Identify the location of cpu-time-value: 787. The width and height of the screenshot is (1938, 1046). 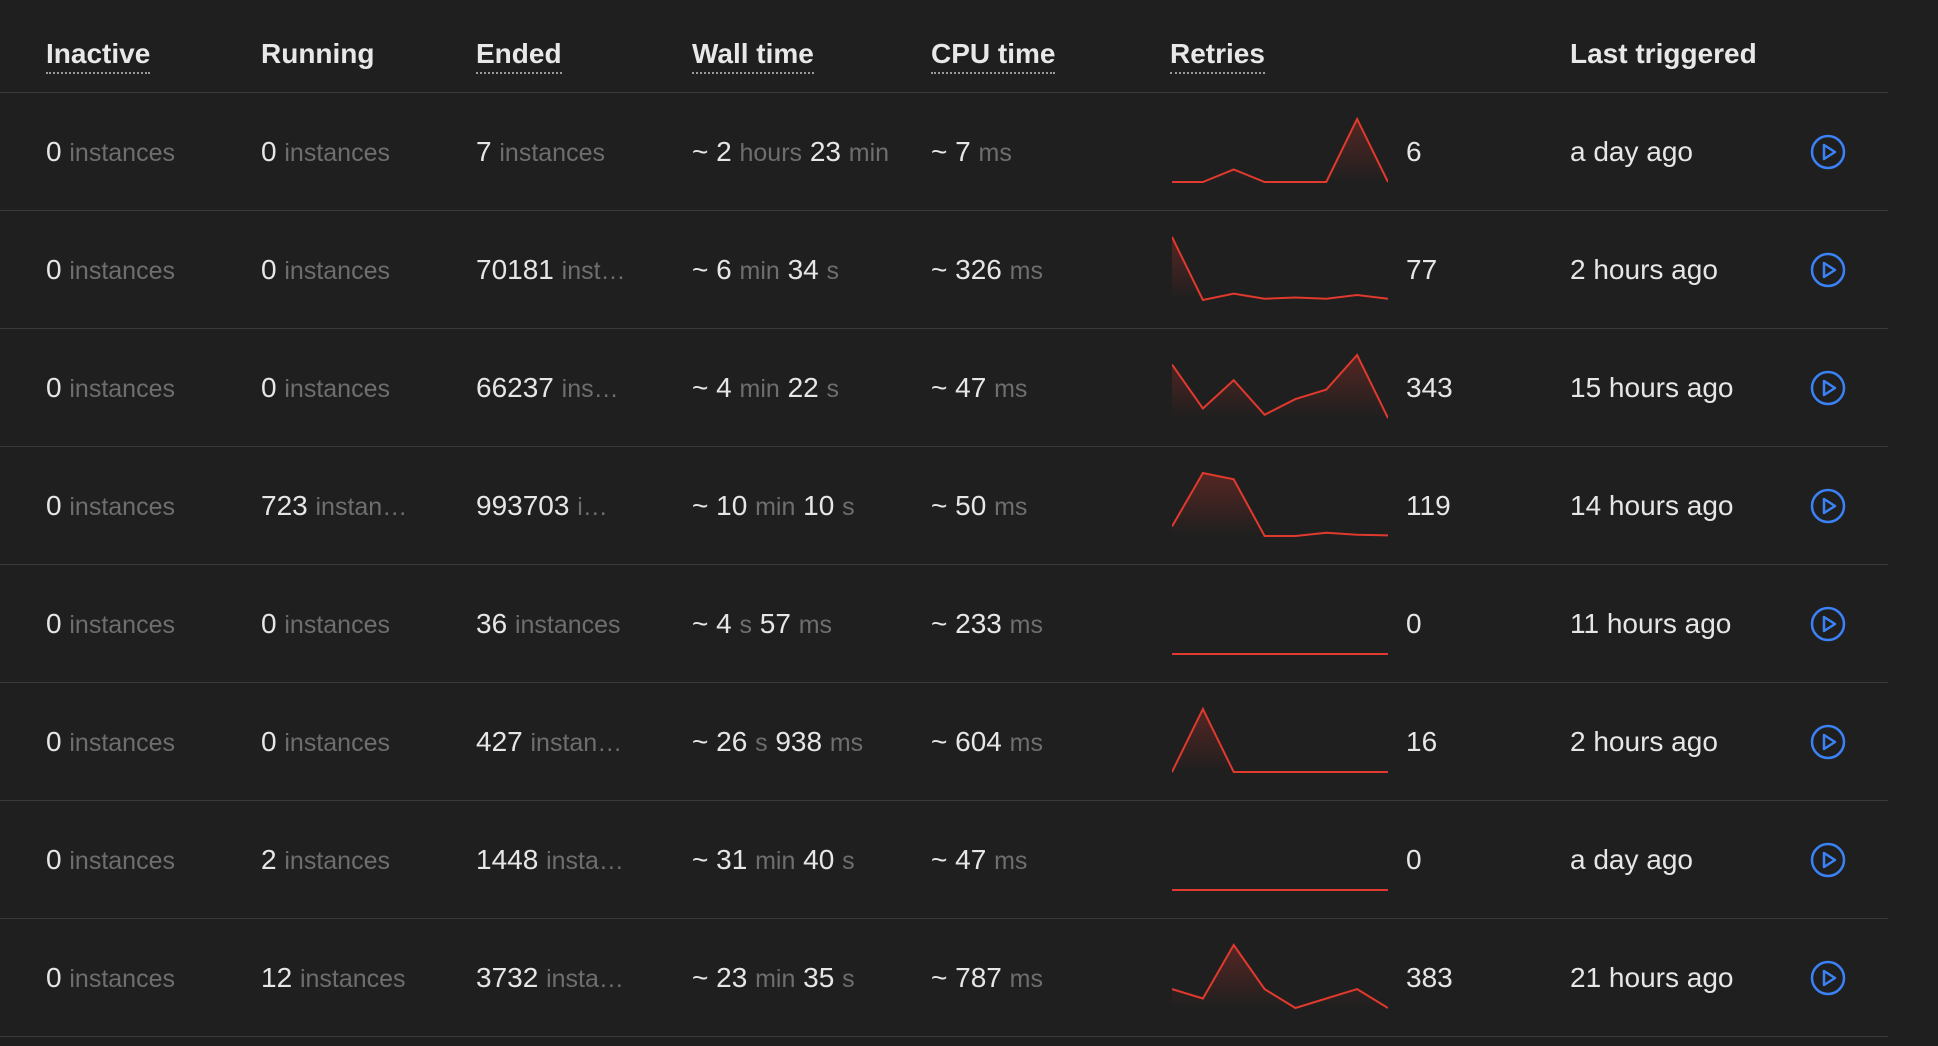
(978, 977).